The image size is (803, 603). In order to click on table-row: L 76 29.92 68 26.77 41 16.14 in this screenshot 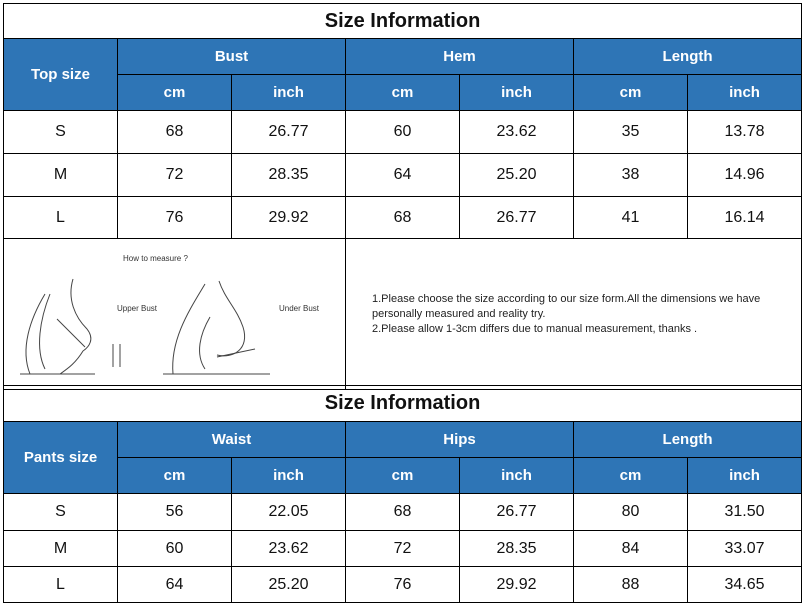, I will do `click(403, 217)`.